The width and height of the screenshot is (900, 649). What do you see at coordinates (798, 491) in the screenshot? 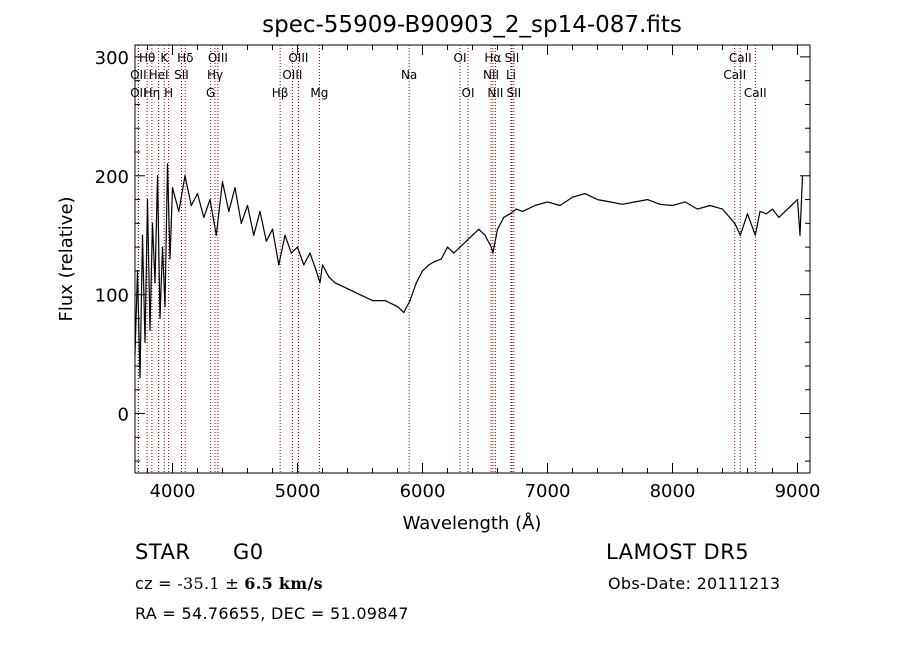
I see `x-tick-label: 9000` at bounding box center [798, 491].